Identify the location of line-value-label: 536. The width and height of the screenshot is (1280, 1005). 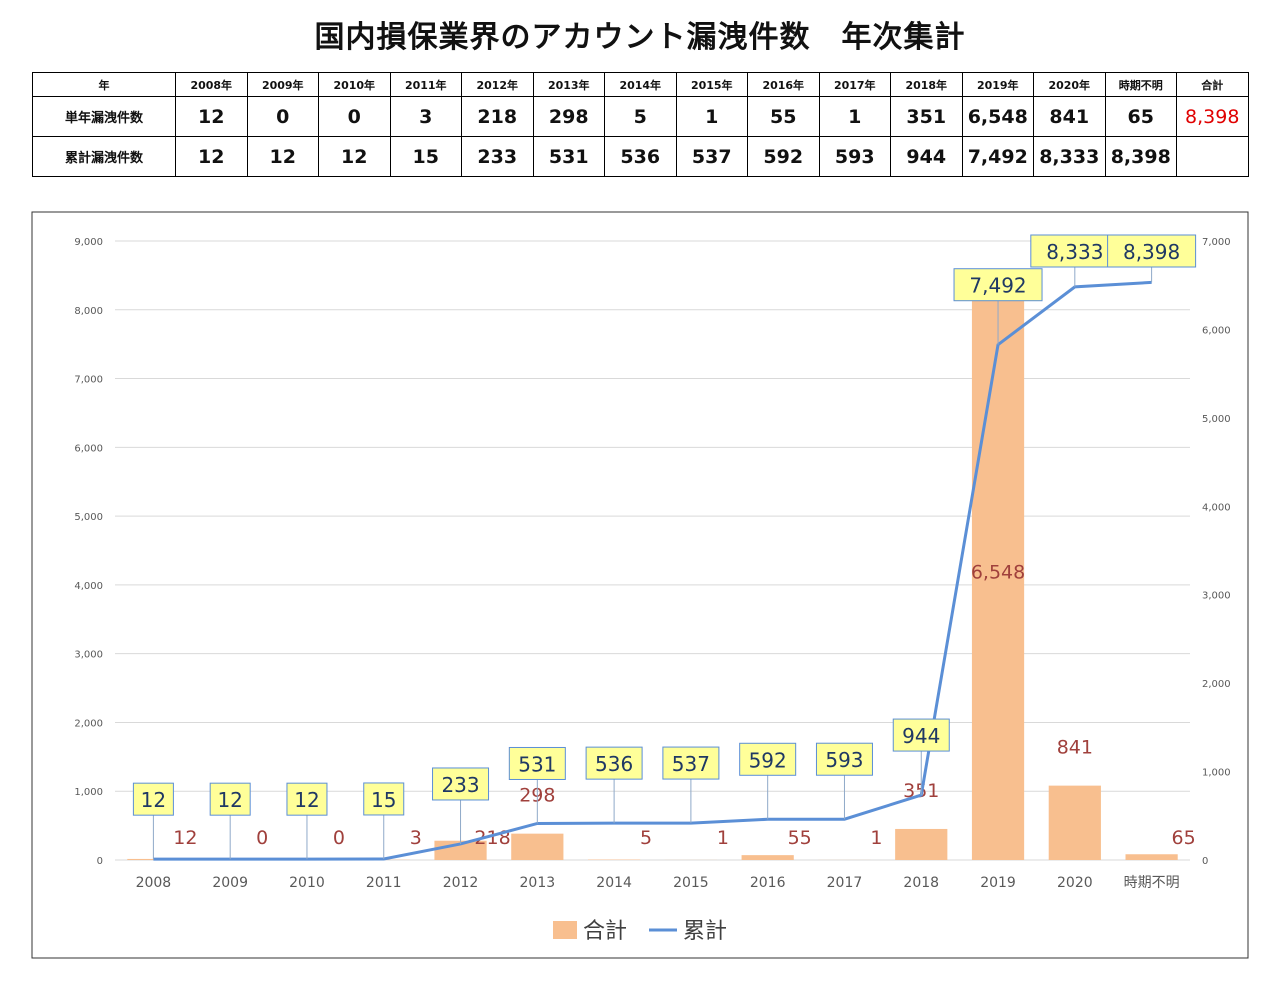
(614, 764).